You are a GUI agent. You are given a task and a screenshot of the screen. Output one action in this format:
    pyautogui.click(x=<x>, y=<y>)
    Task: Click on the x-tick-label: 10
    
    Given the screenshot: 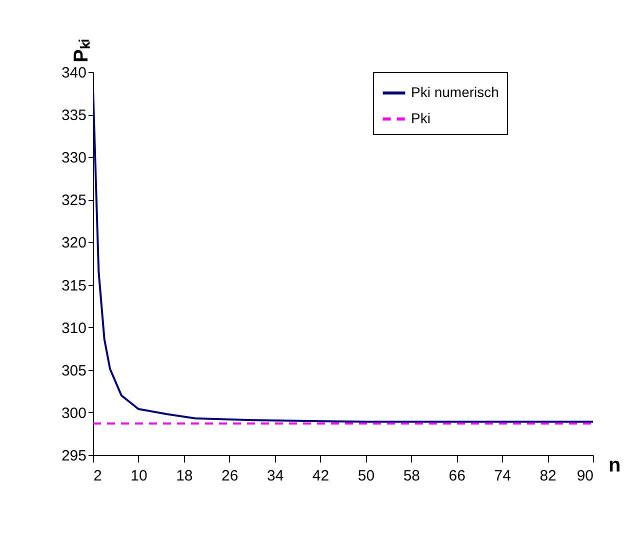 What is the action you would take?
    pyautogui.click(x=139, y=476)
    